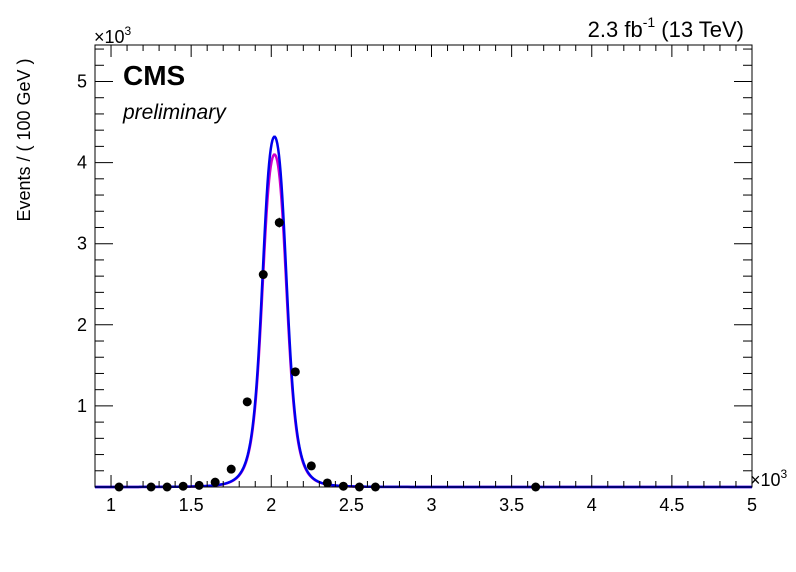 This screenshot has width=796, height=572. I want to click on y-tick-label: 3, so click(82, 244).